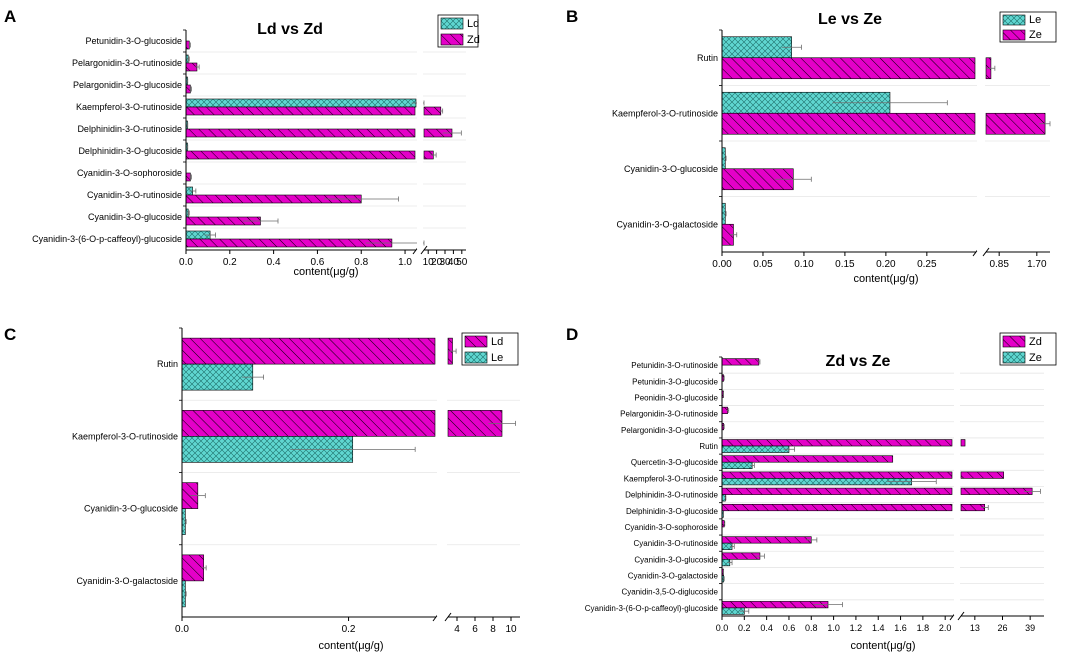 Image resolution: width=1065 pixels, height=661 pixels. What do you see at coordinates (462, 262) in the screenshot?
I see `x-tick-label: 50` at bounding box center [462, 262].